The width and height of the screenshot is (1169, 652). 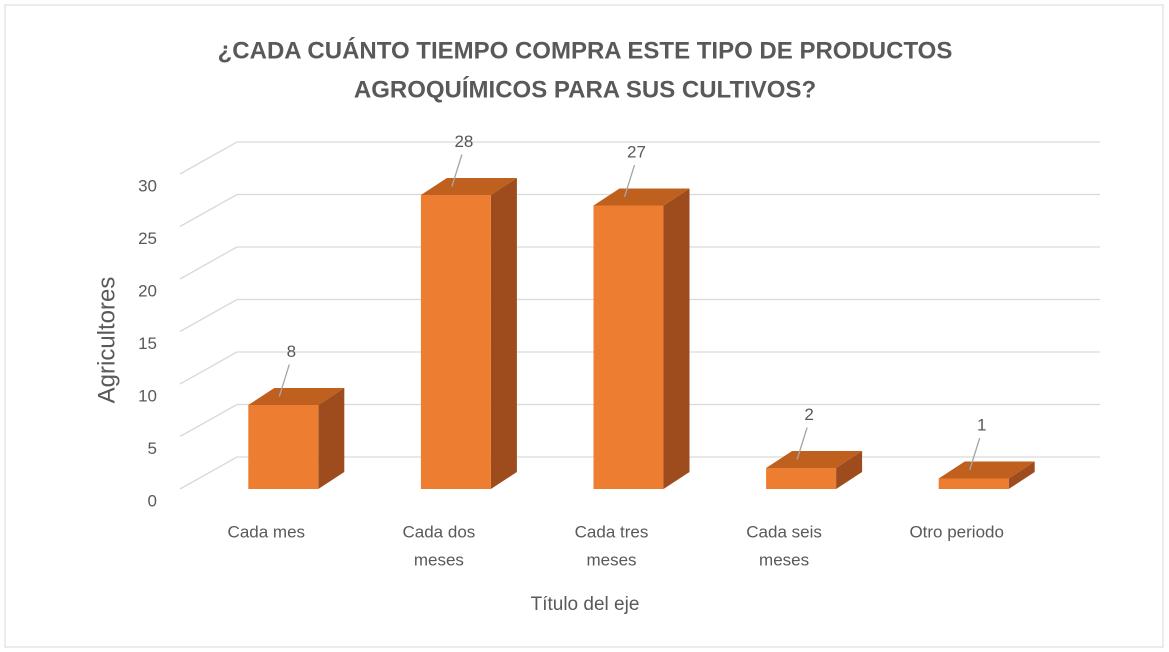 I want to click on data-label: 1, so click(x=981, y=424).